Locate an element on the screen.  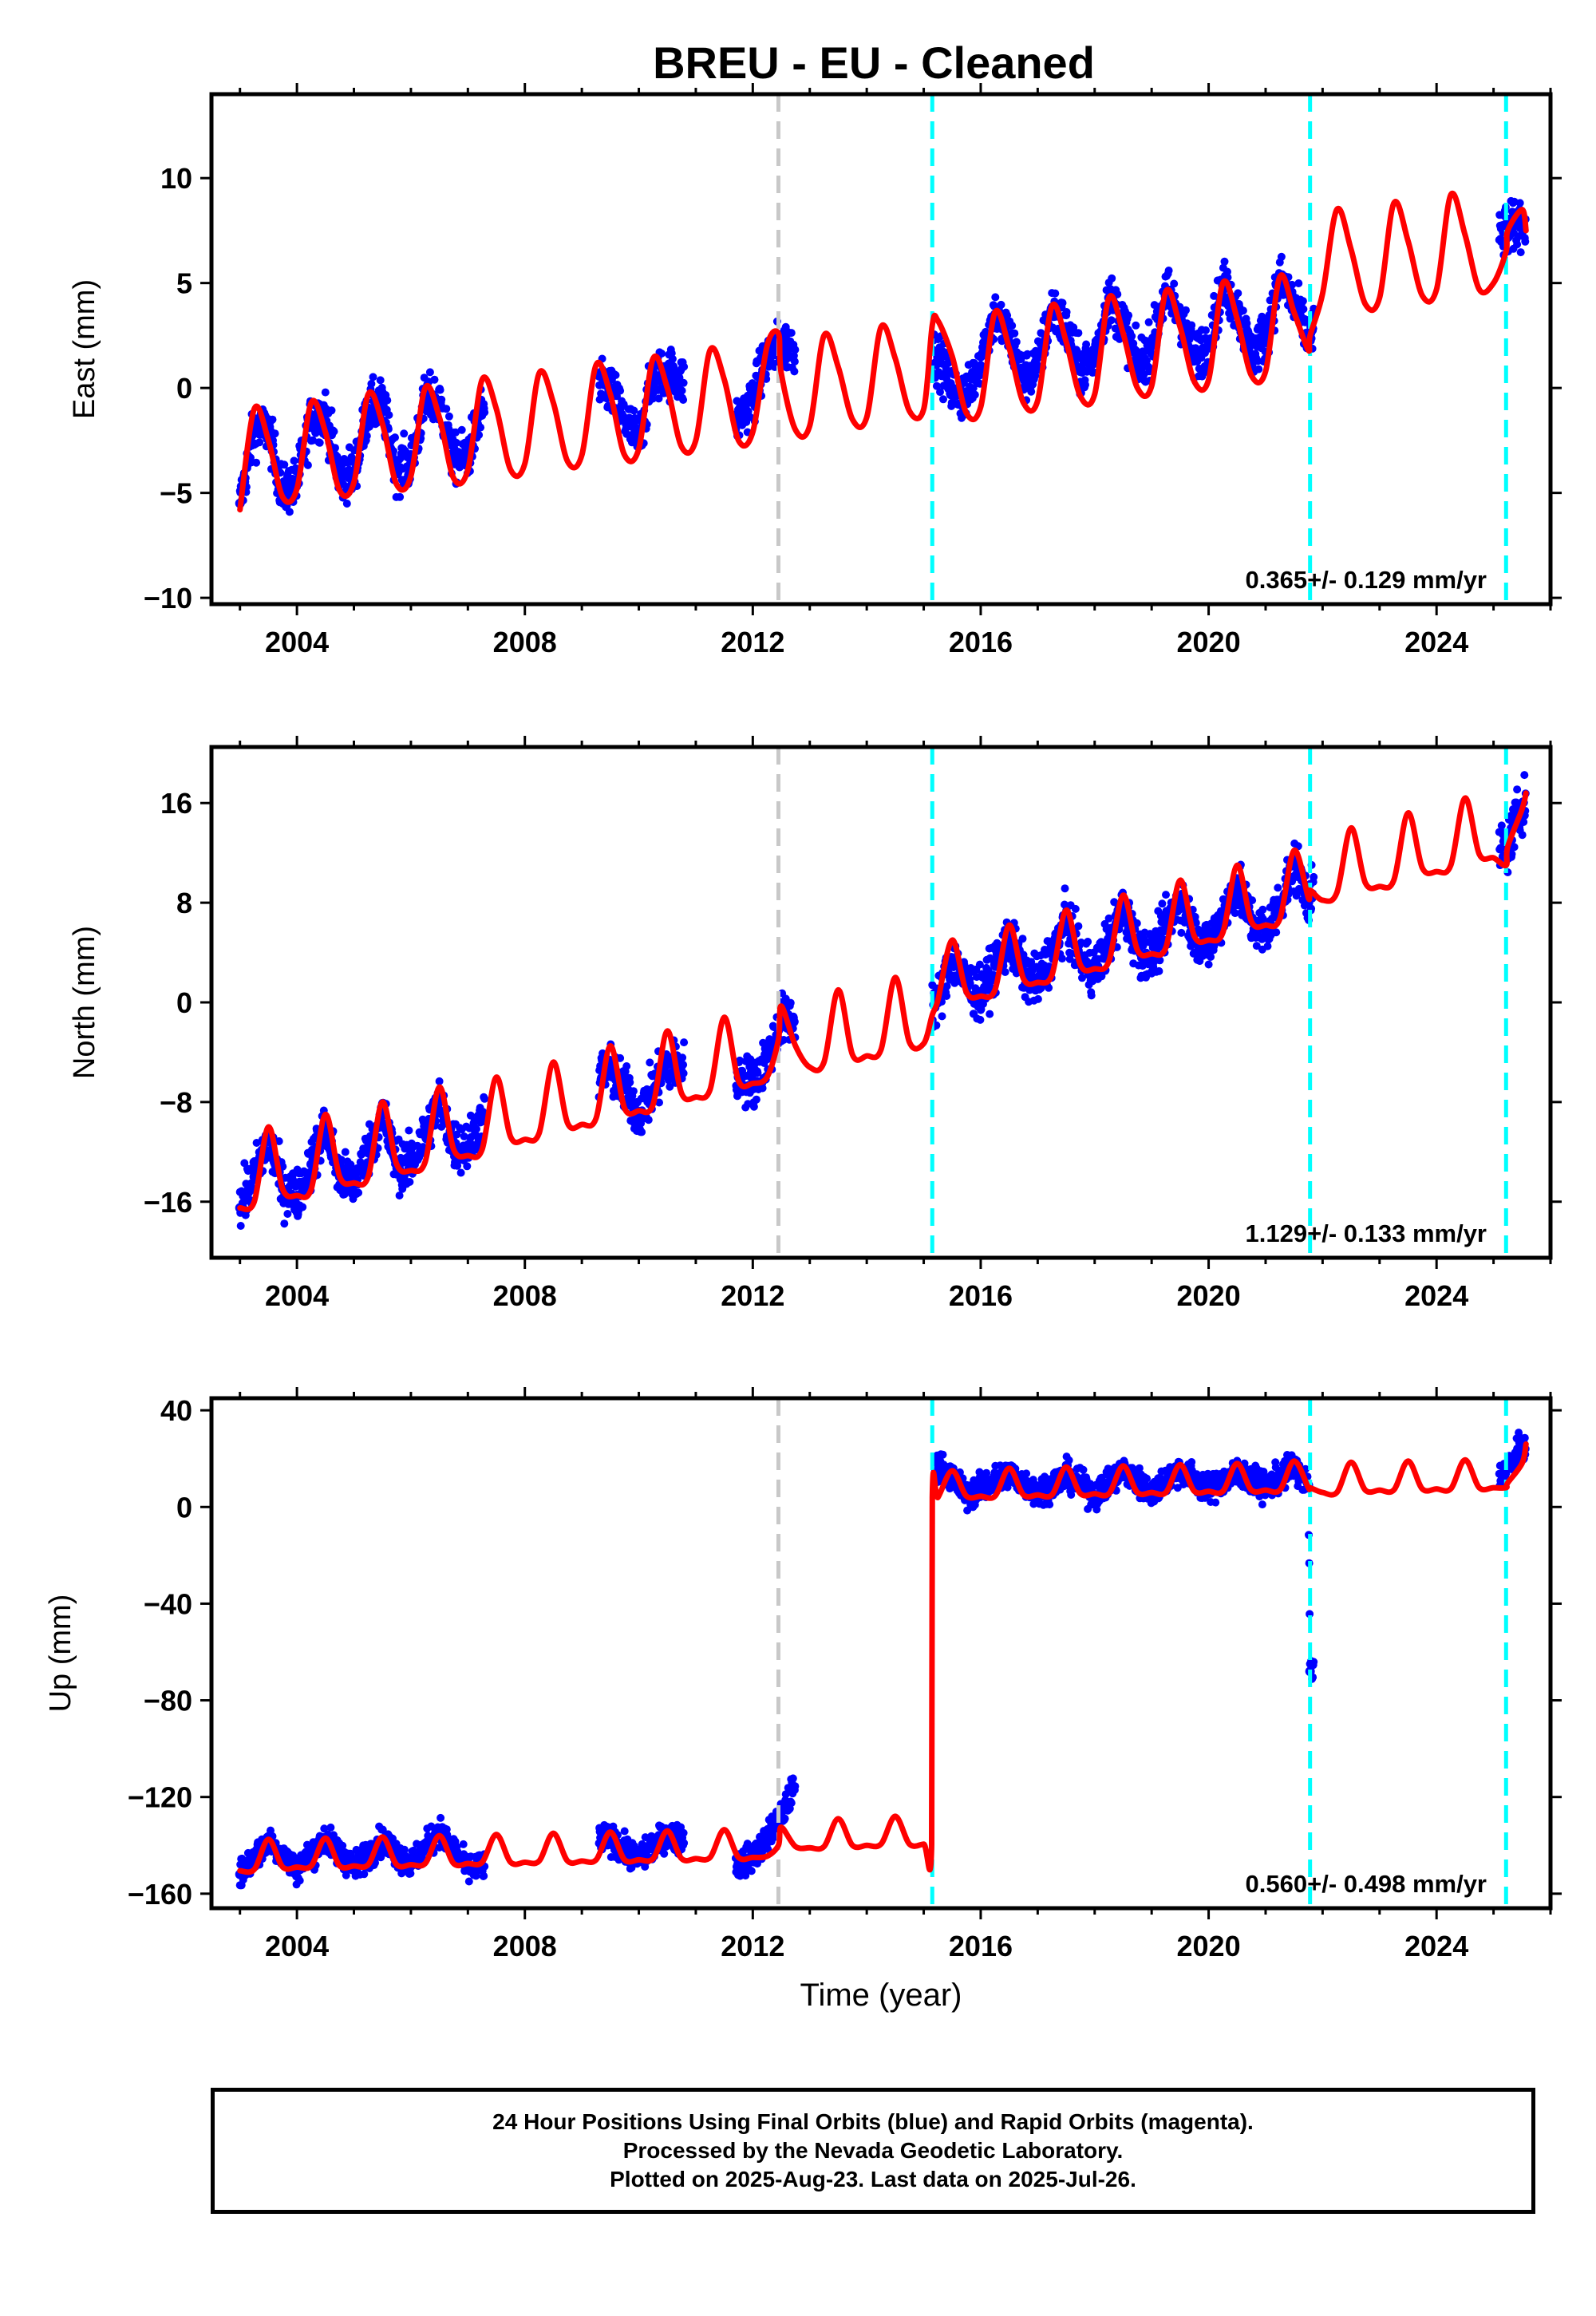
rate-label: 1.129+/- 0.133 mm/yr is located at coordinates (1366, 1233).